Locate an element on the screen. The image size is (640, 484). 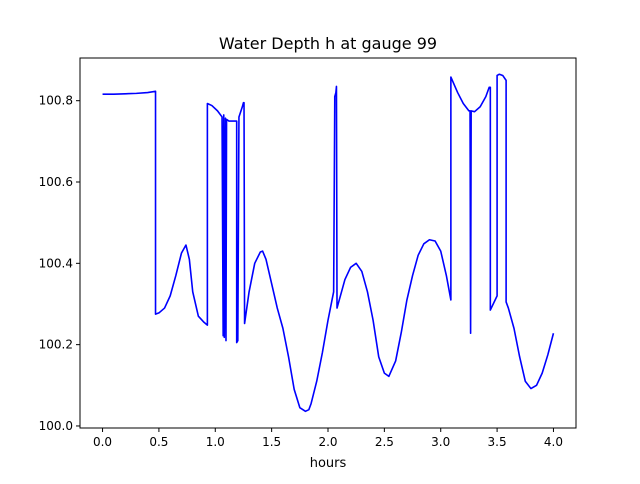
x-tick-label: 0.0 is located at coordinates (102, 442).